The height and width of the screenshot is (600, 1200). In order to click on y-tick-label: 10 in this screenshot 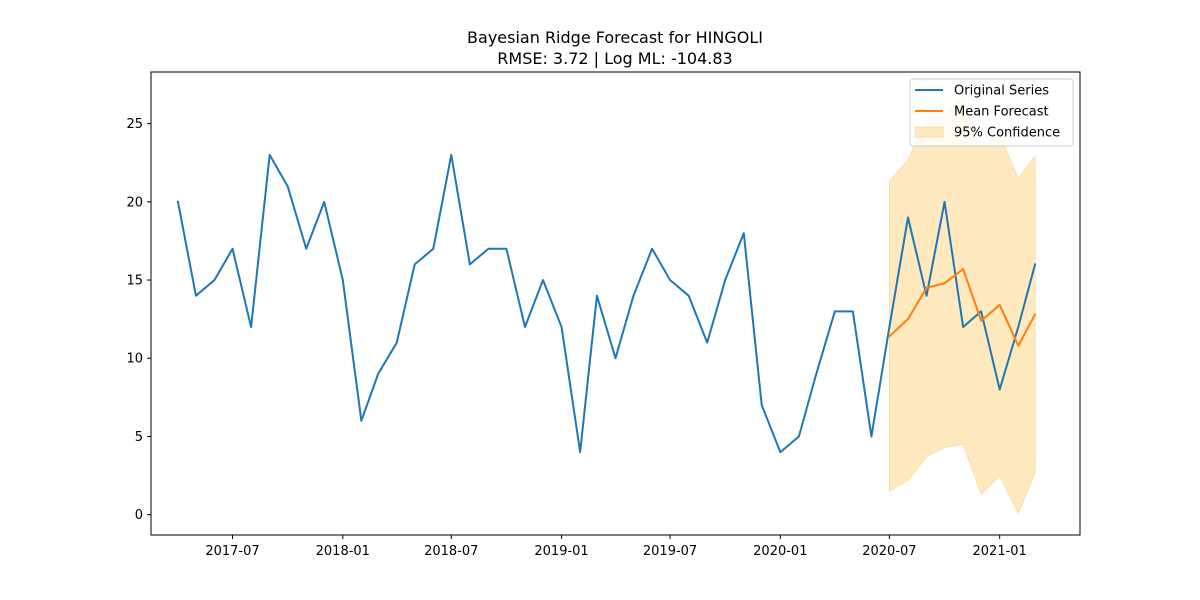, I will do `click(134, 359)`.